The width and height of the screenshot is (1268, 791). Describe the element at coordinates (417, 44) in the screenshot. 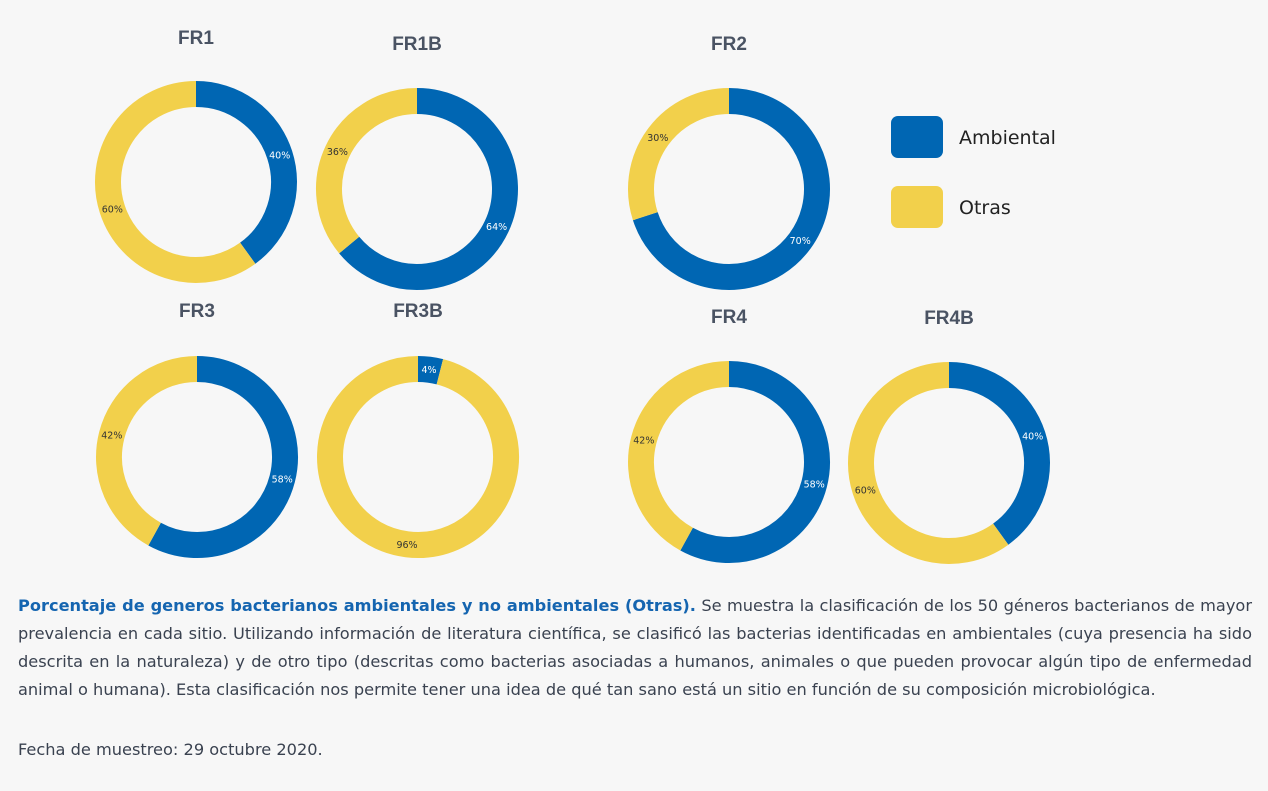

I see `donut-title: FR1B` at that location.